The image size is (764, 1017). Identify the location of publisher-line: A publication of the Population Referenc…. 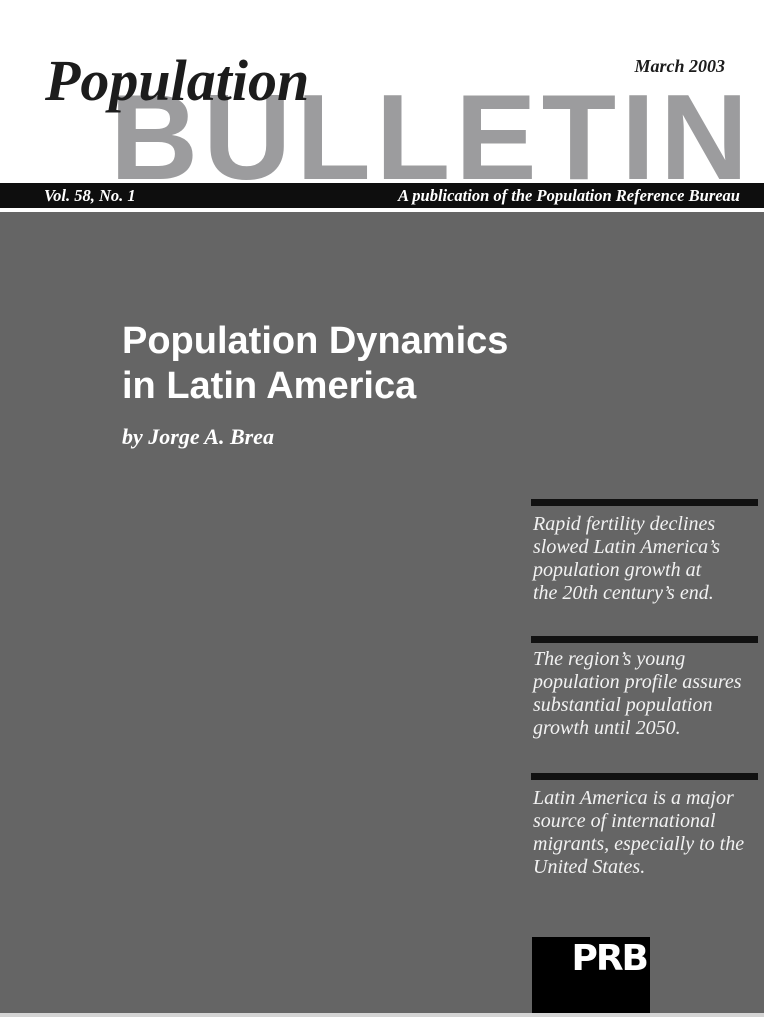
(569, 195).